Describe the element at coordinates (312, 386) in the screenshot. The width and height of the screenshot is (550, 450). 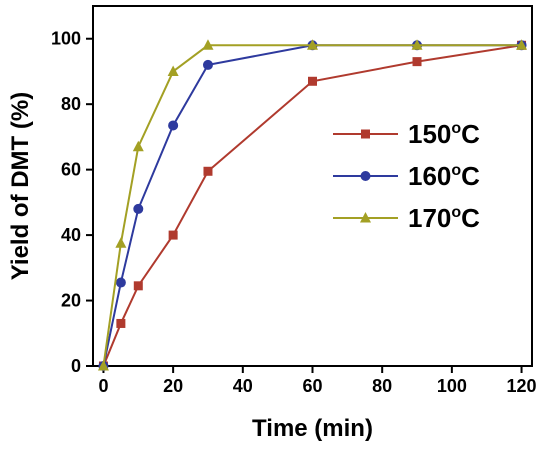
I see `x-tick-label: 60` at that location.